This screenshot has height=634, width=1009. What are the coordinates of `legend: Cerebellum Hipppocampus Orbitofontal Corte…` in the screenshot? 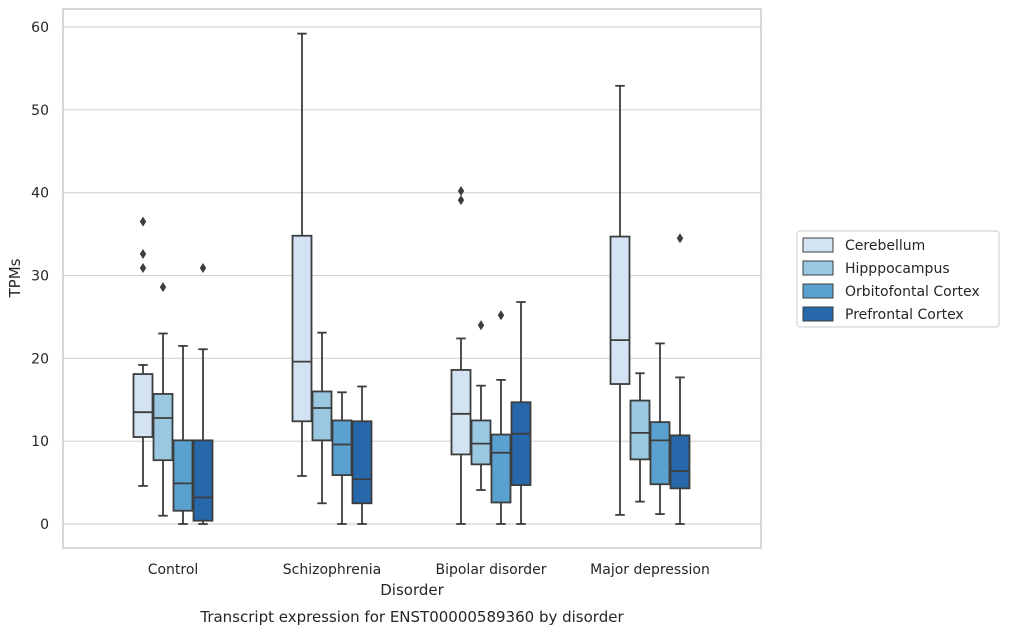 It's located at (898, 279).